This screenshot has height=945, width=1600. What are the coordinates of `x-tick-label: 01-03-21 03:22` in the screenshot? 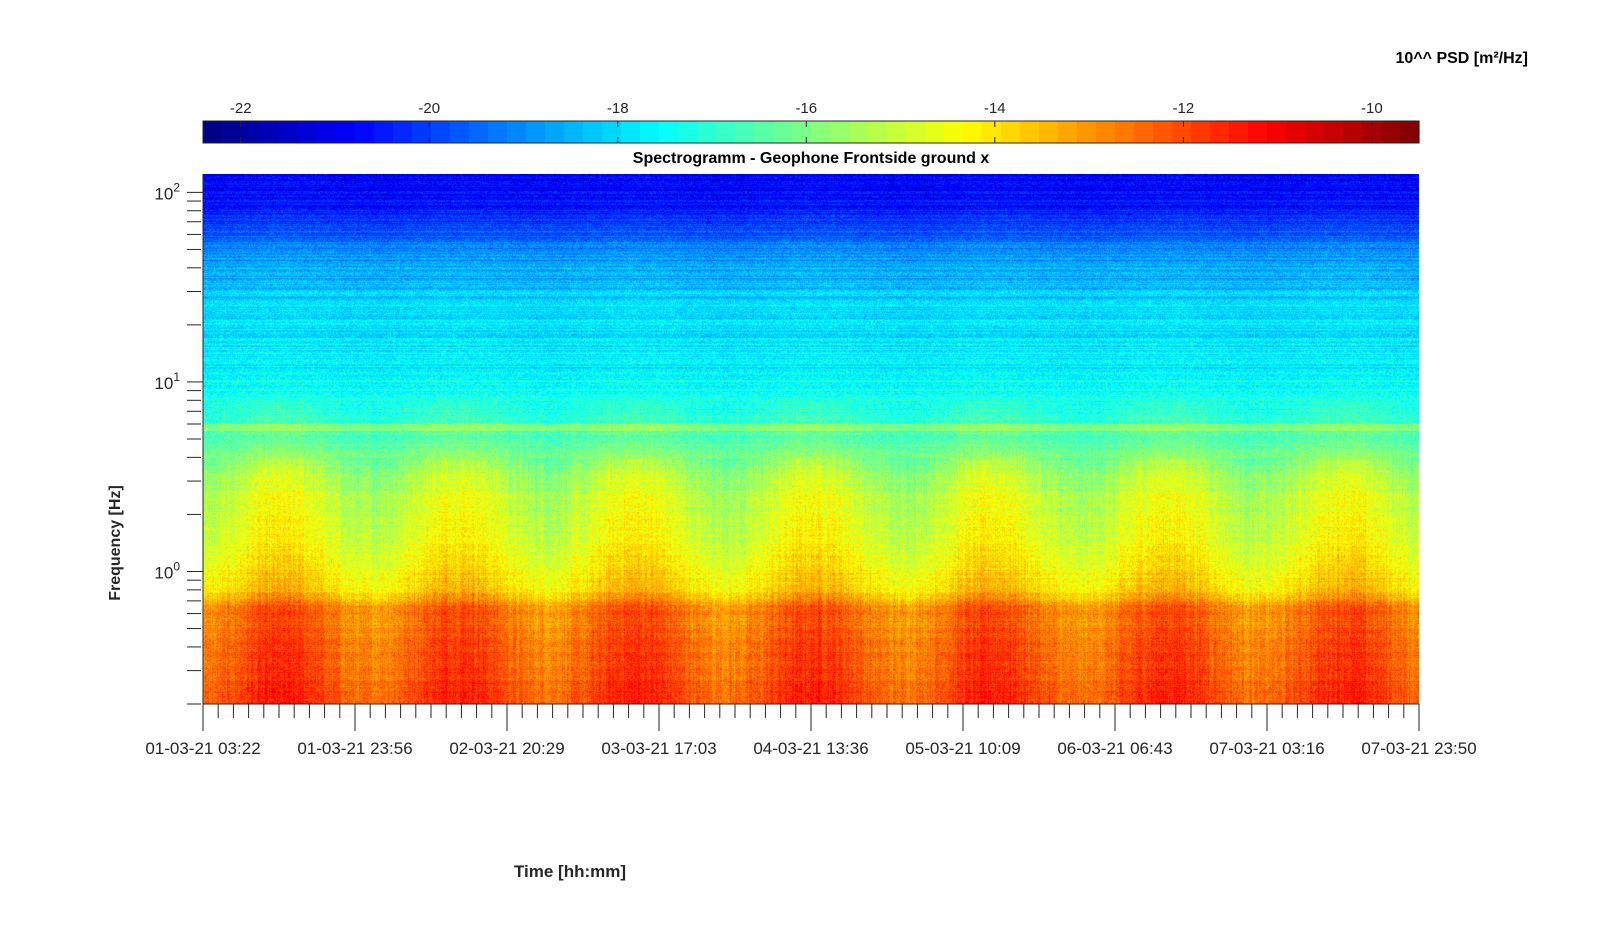 It's located at (202, 748).